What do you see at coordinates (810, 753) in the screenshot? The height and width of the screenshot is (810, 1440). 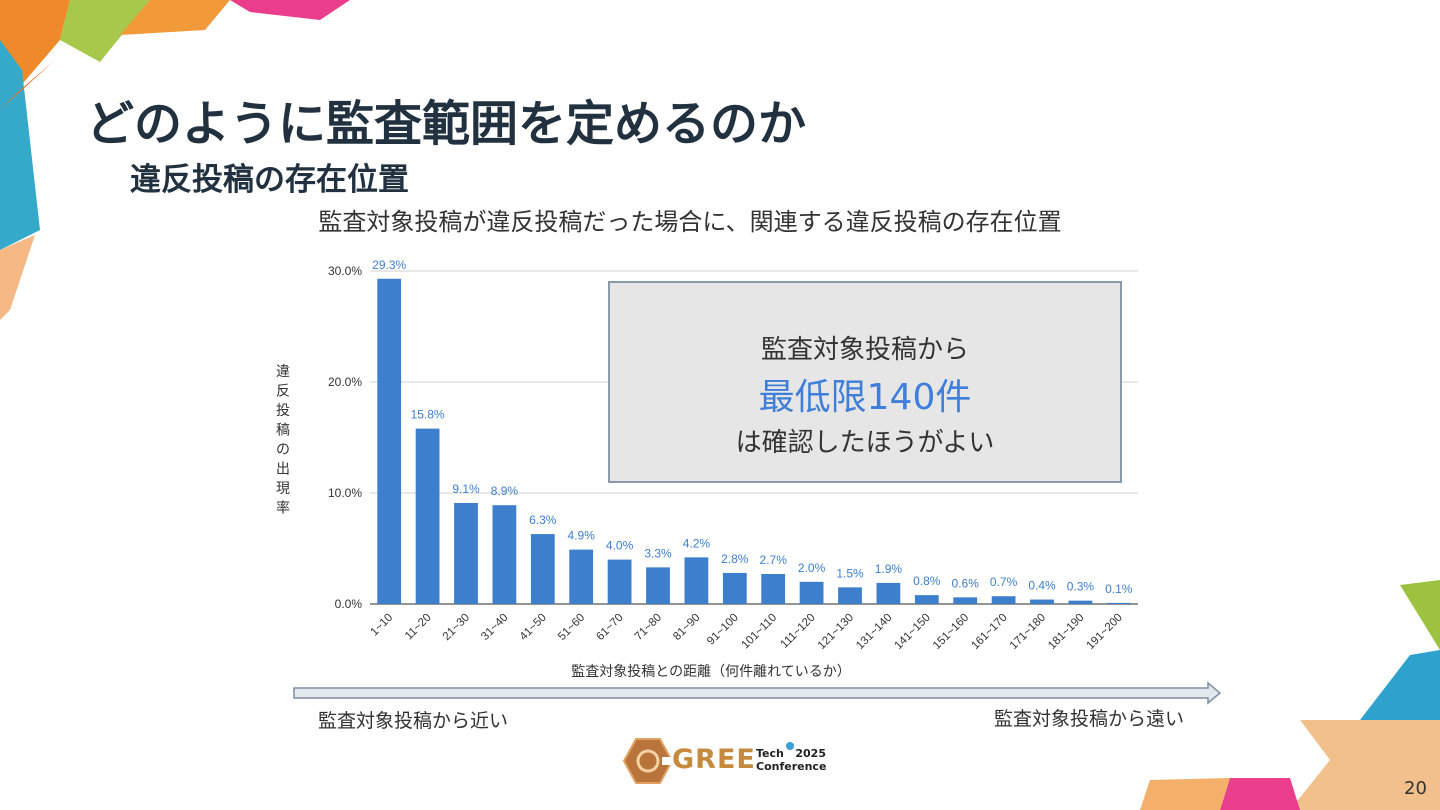 I see `logo-year: 2025` at bounding box center [810, 753].